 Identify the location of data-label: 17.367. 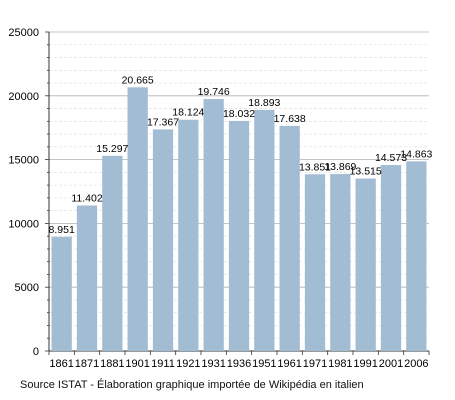
(163, 122).